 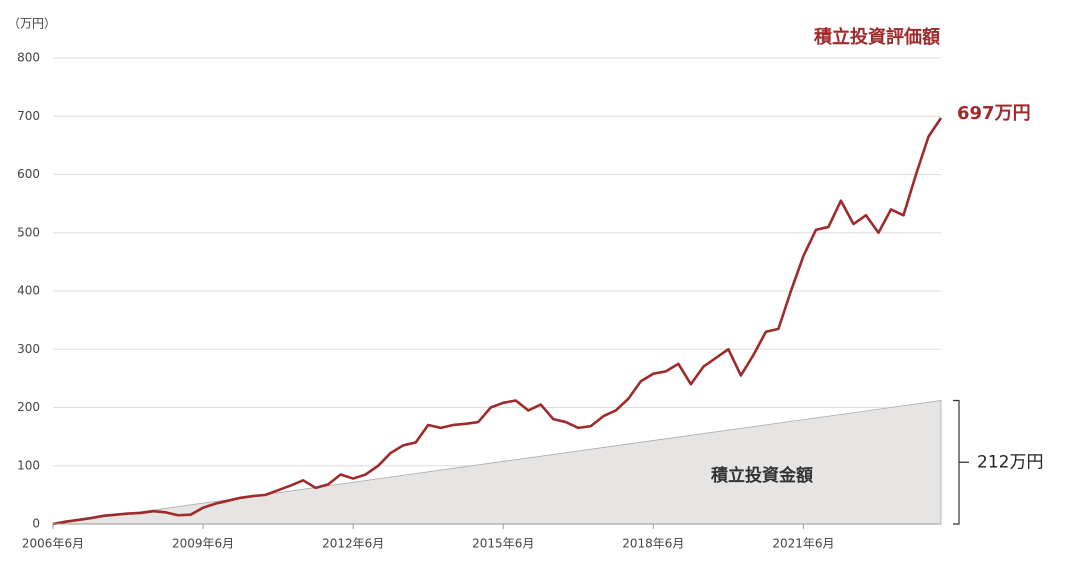 I want to click on y-tick-label: 200, so click(x=28, y=407).